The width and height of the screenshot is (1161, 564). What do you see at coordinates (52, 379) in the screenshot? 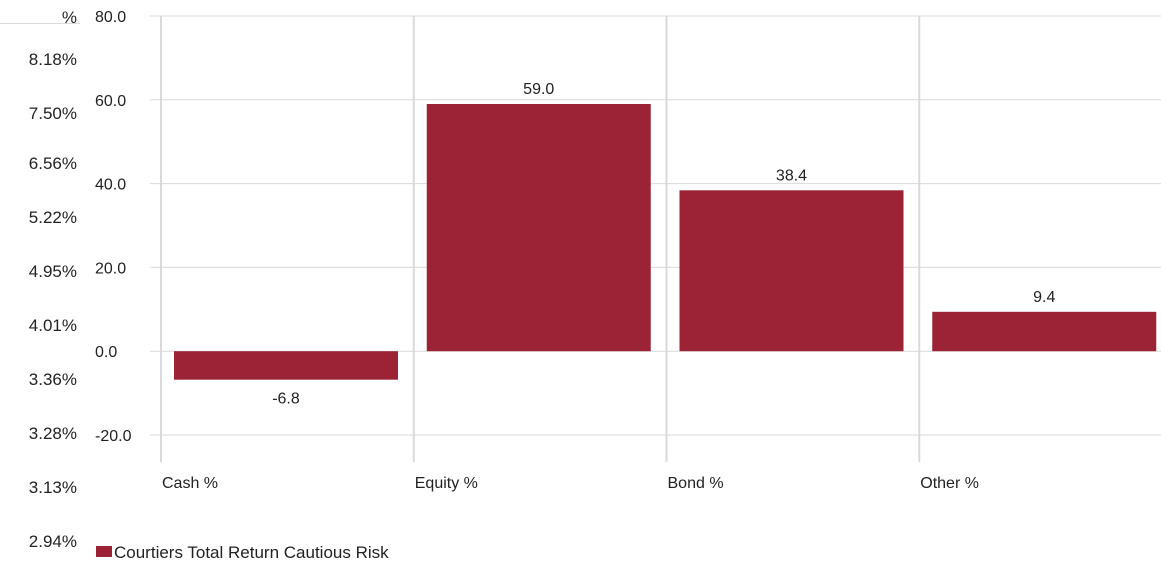
I see `left-column-item: 3.36%` at bounding box center [52, 379].